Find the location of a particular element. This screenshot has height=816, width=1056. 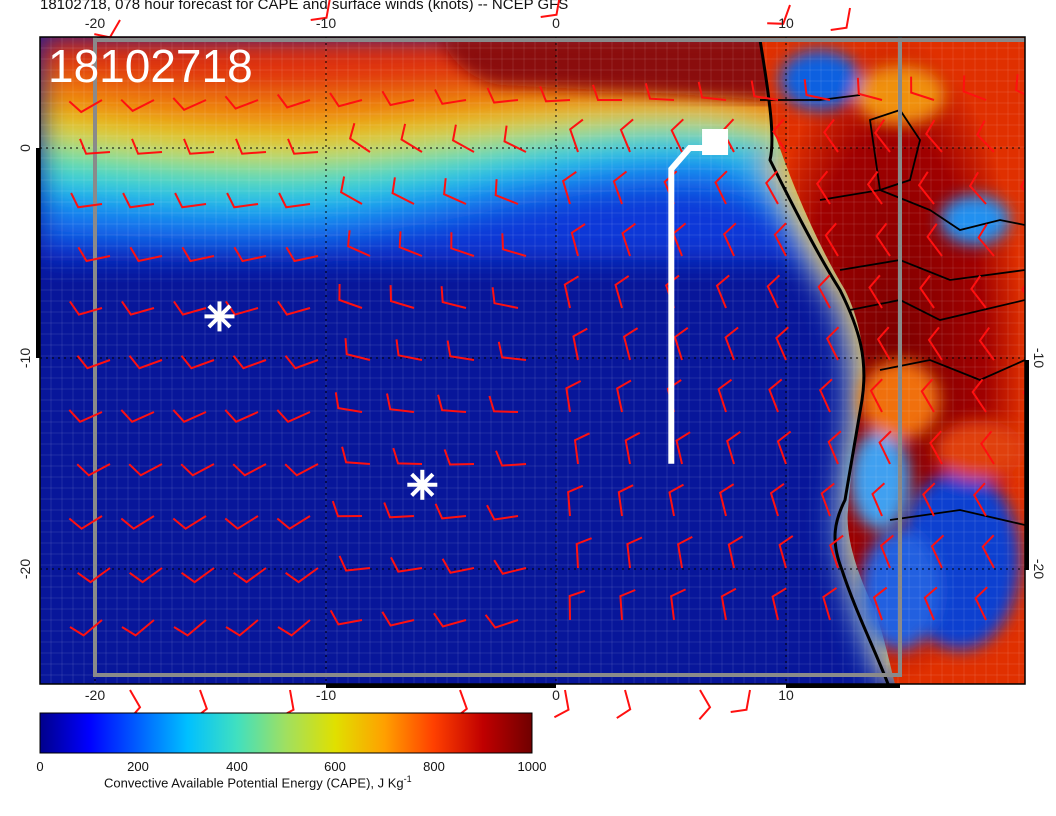

lat-tick-left: -10 is located at coordinates (25, 358).